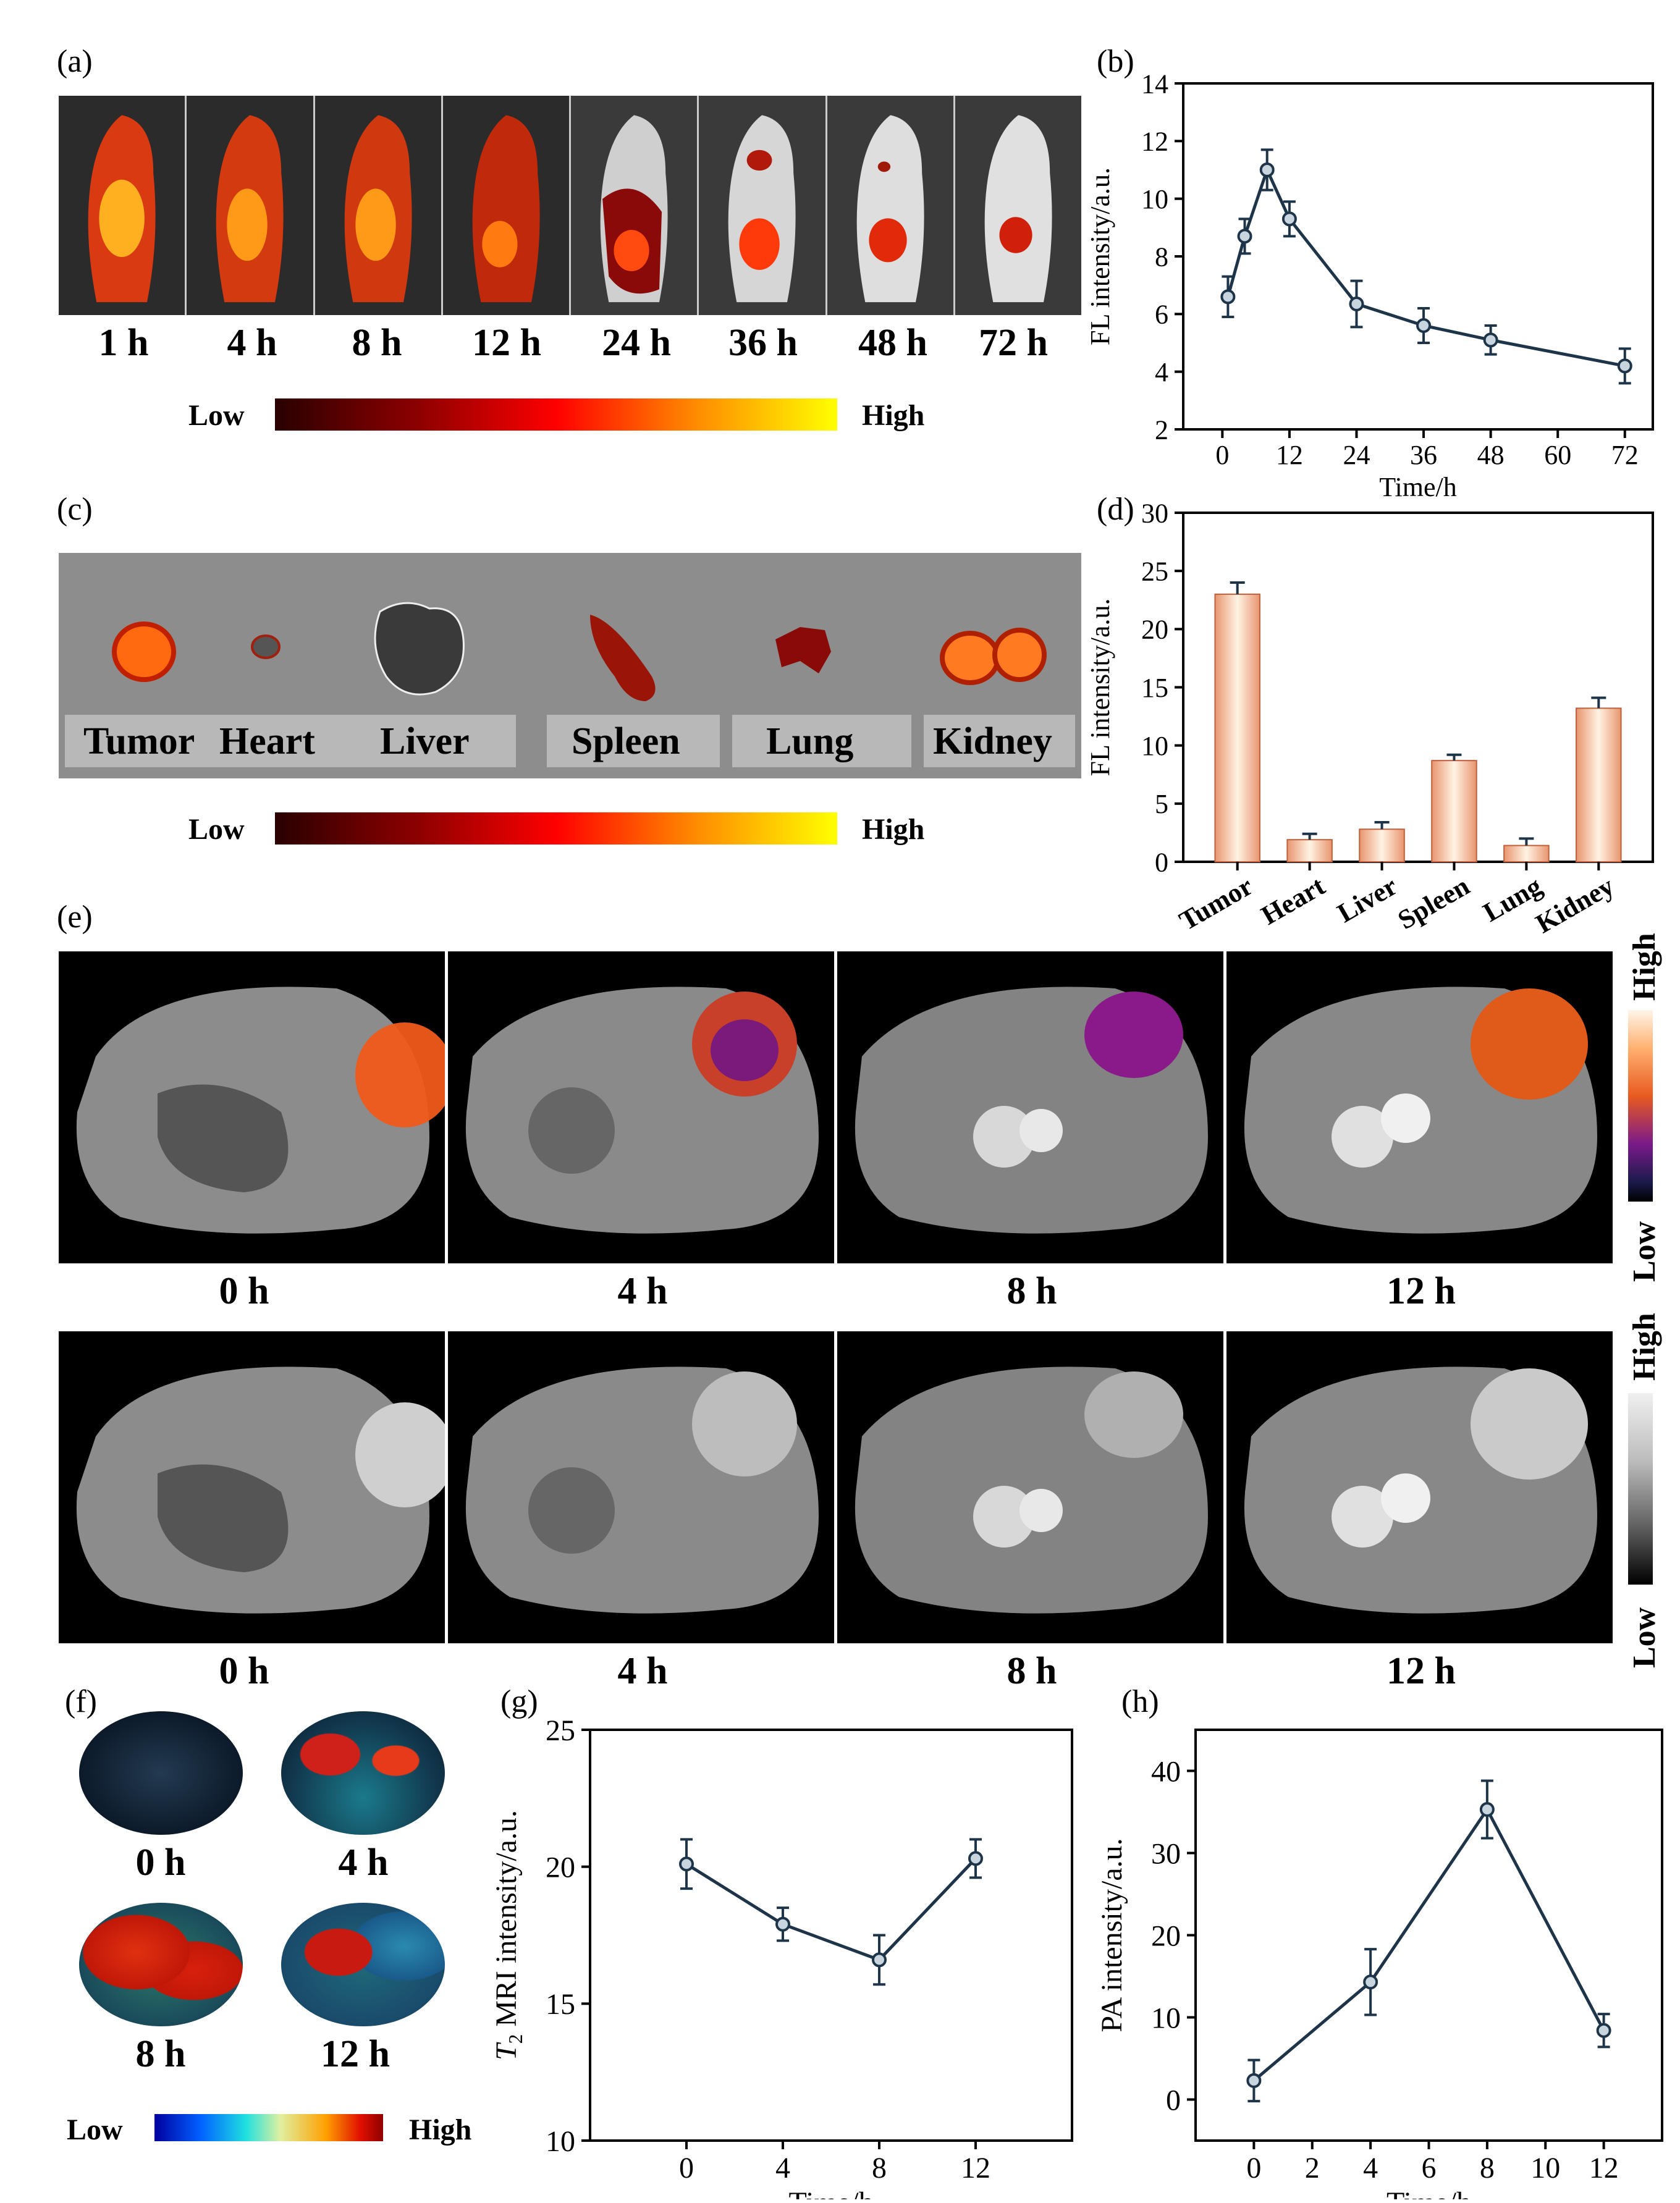  I want to click on mri-image-4h-overlay, so click(641, 1107).